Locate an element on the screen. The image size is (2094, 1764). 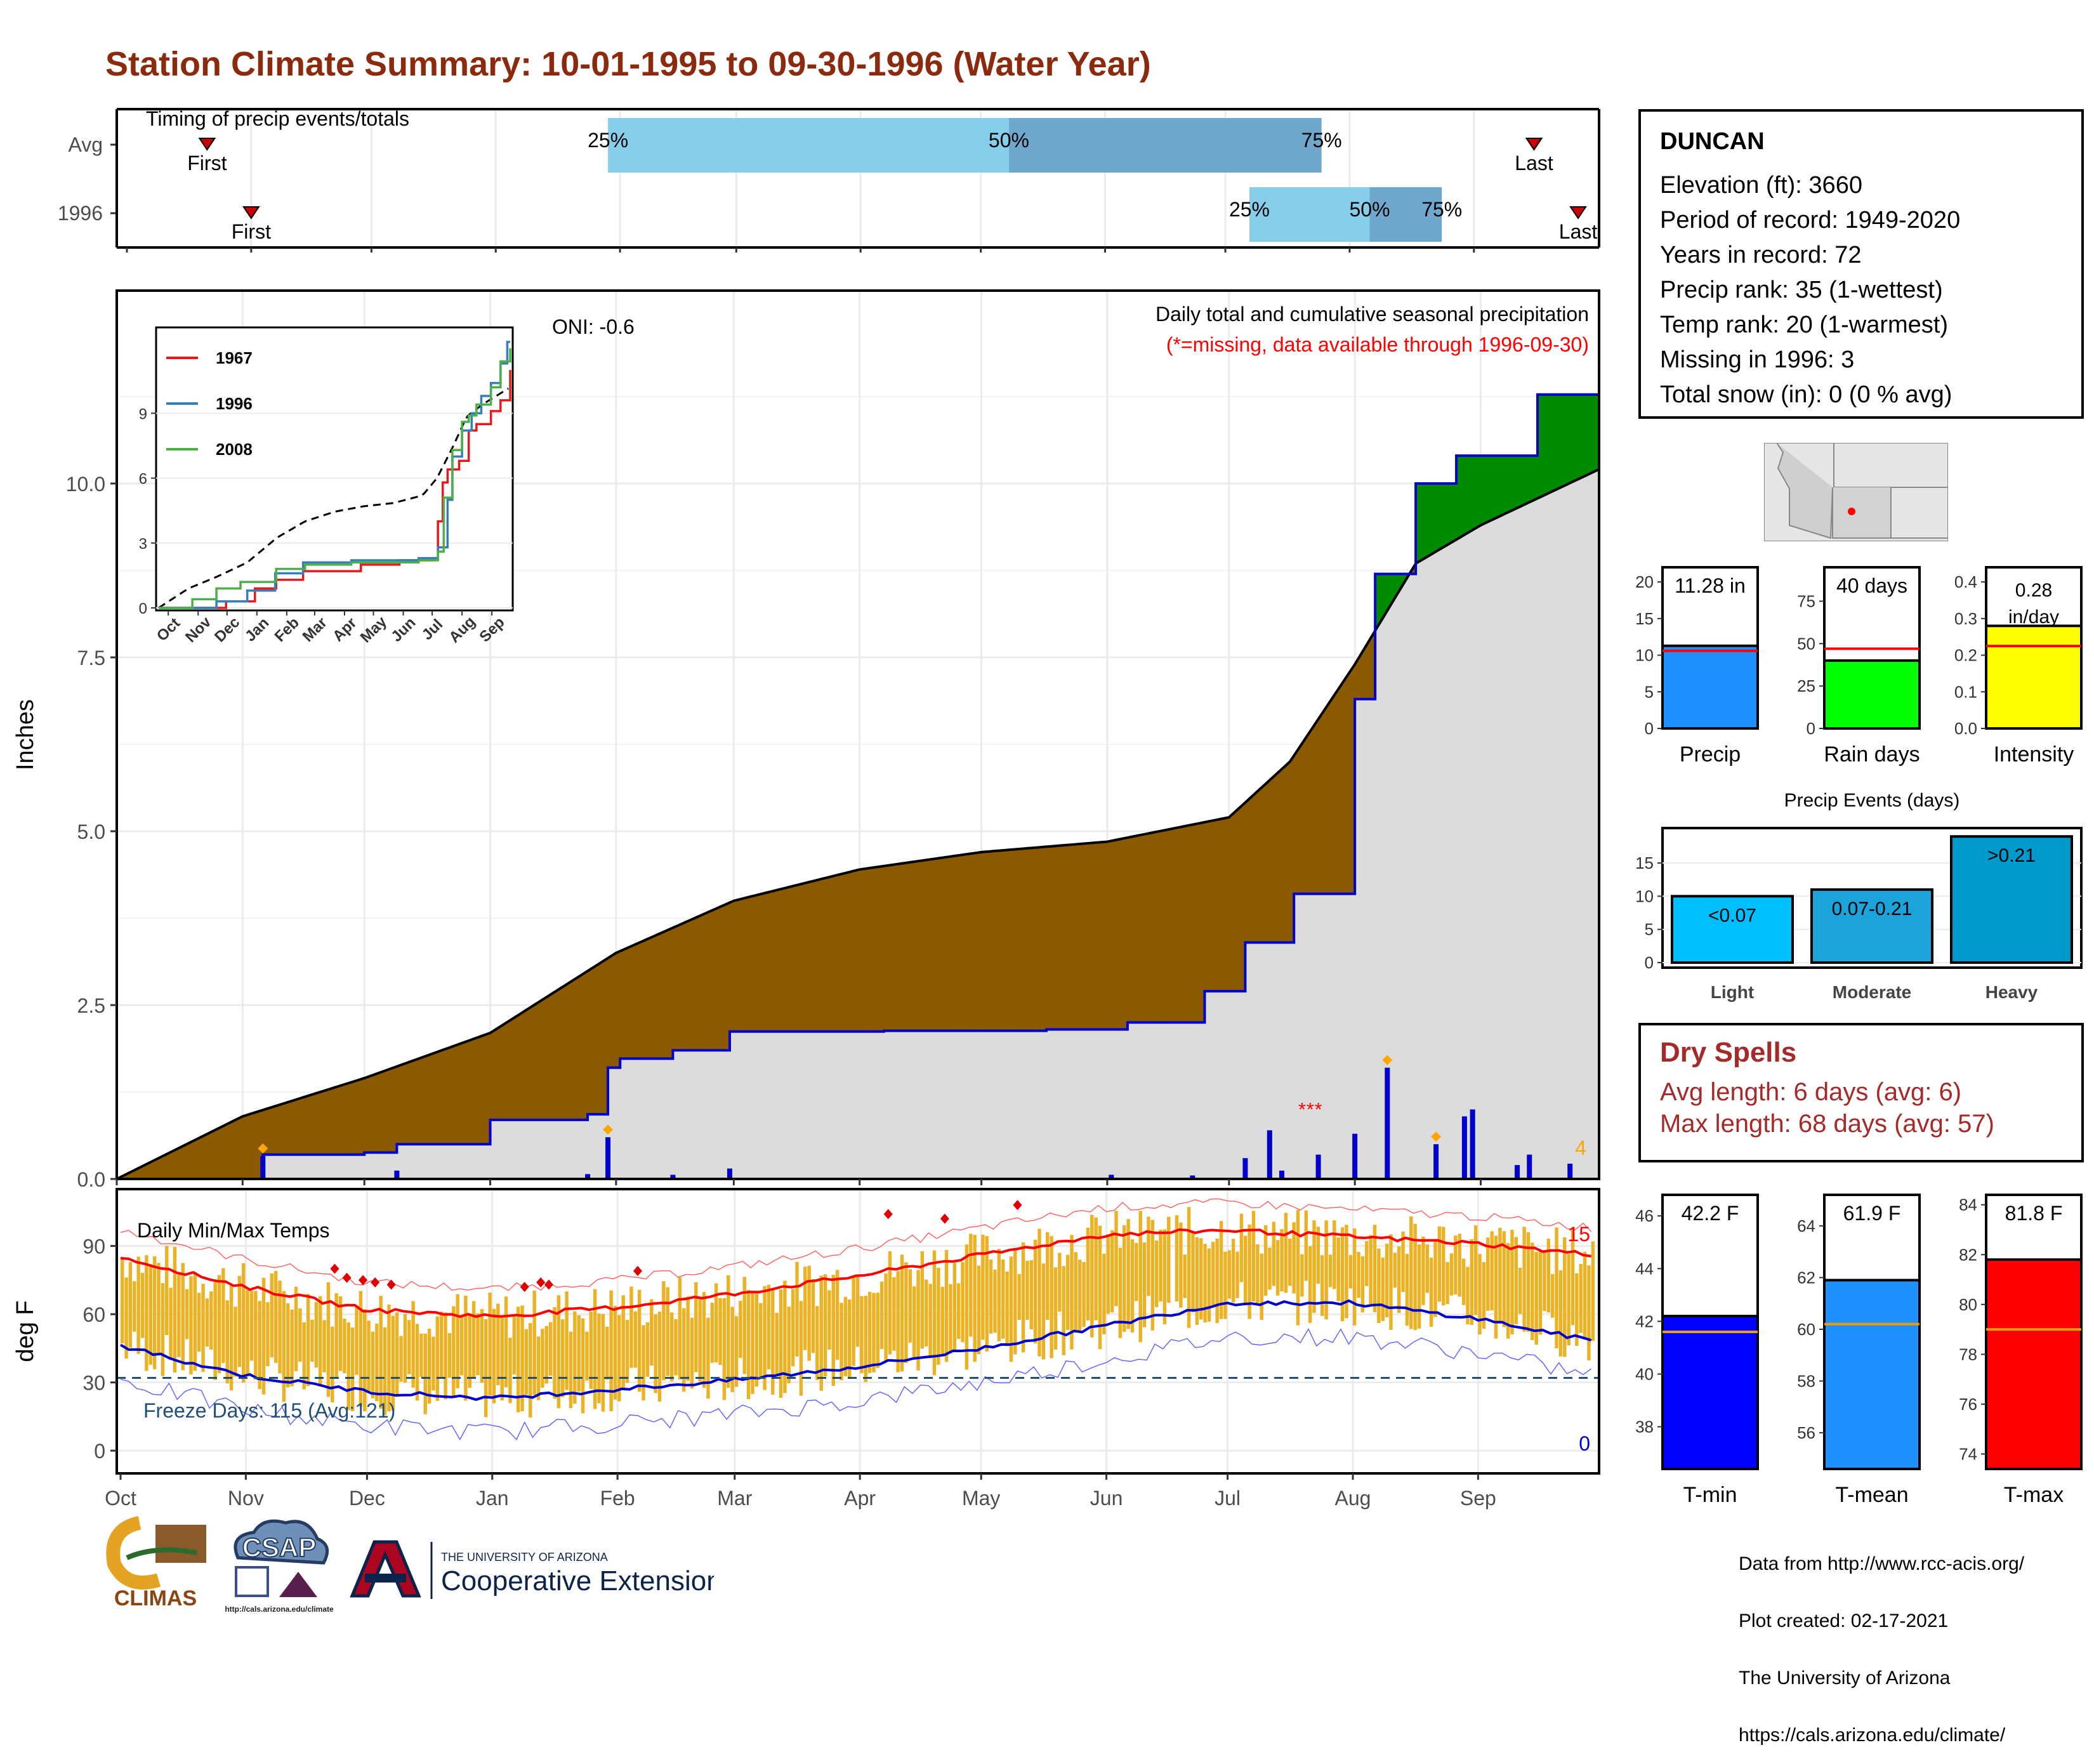
credit-plot-created: Plot created: 02-17-2021 is located at coordinates (1844, 1620).